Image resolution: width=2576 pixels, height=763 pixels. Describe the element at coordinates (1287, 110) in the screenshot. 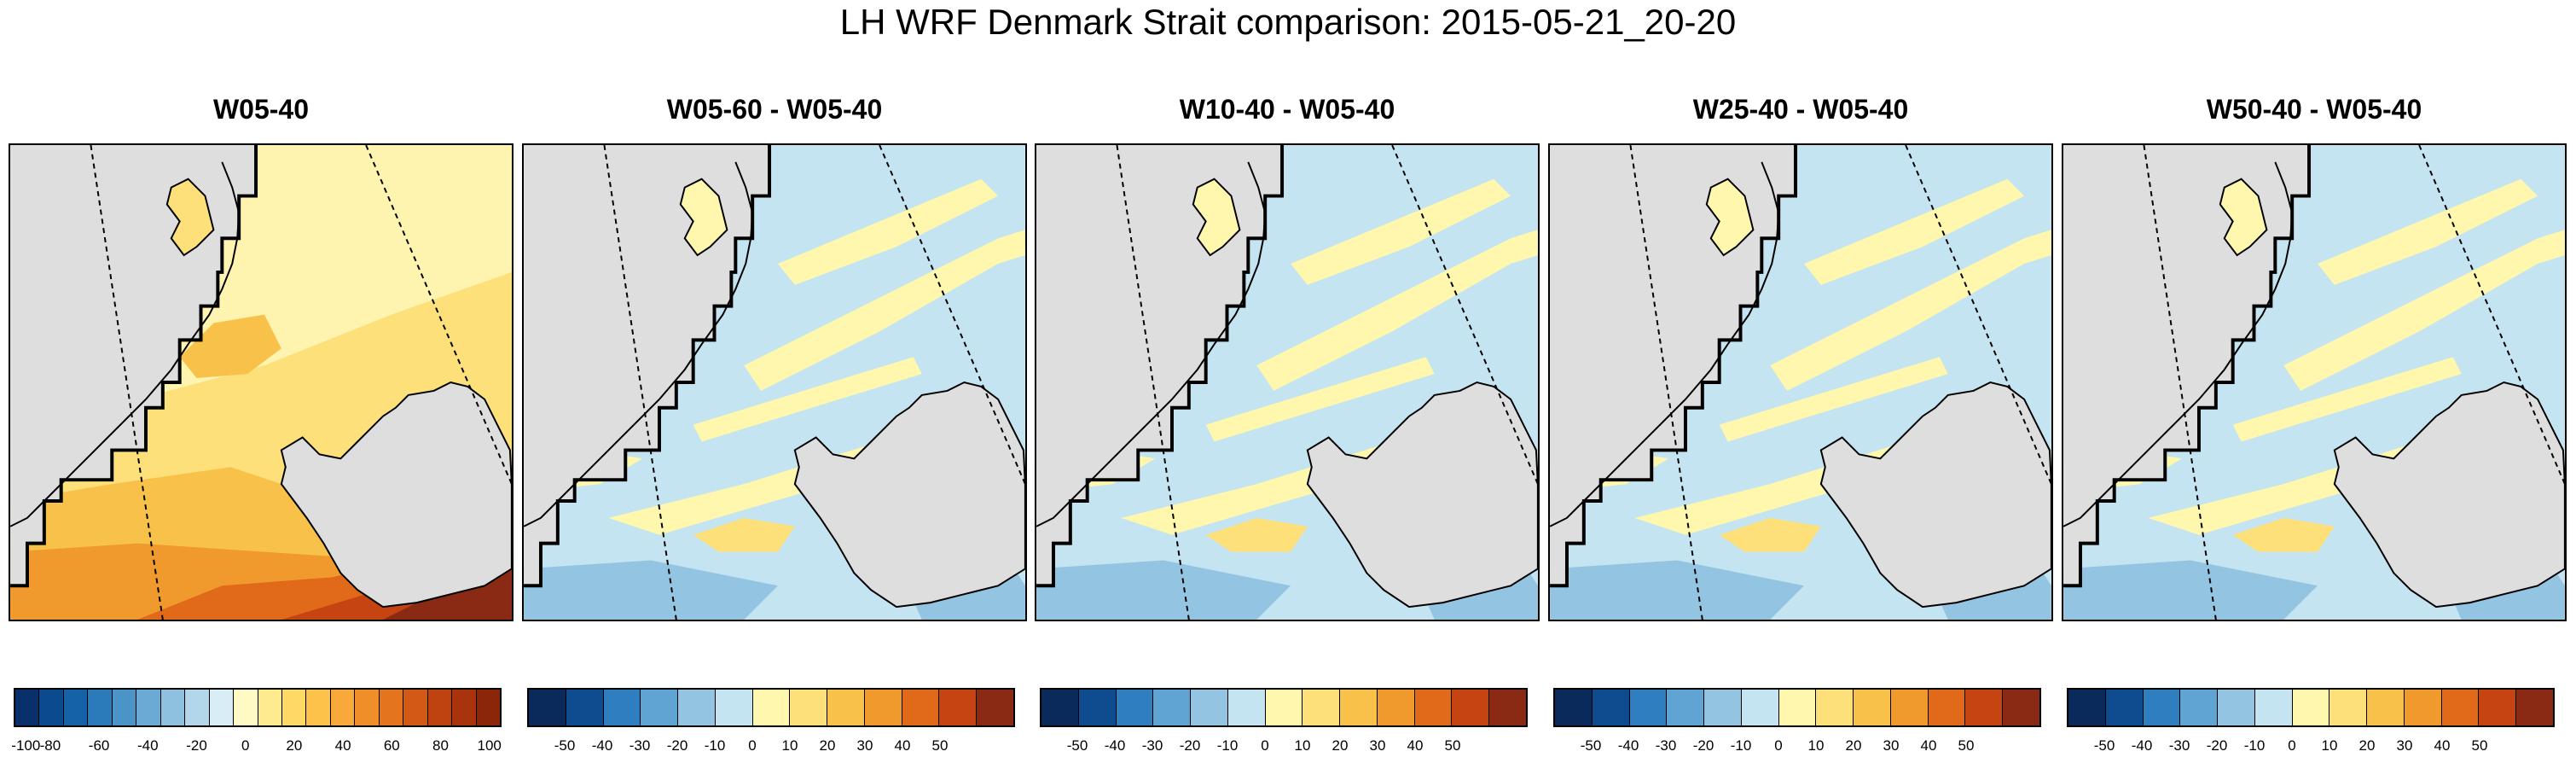

I see `panel-title: W10-40 - W05-40` at that location.